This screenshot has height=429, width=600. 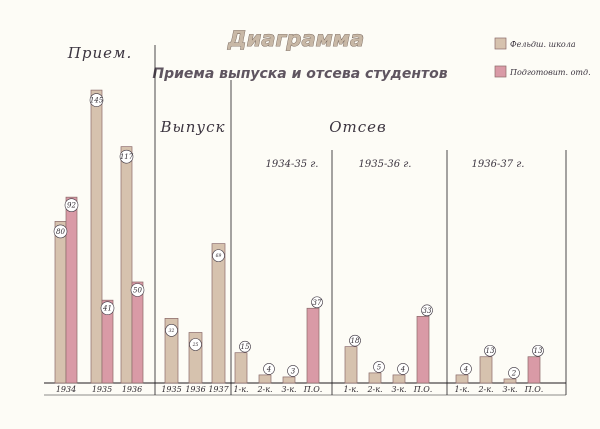 I want to click on label-otsev-1-П.О.: 37, so click(x=317, y=303).